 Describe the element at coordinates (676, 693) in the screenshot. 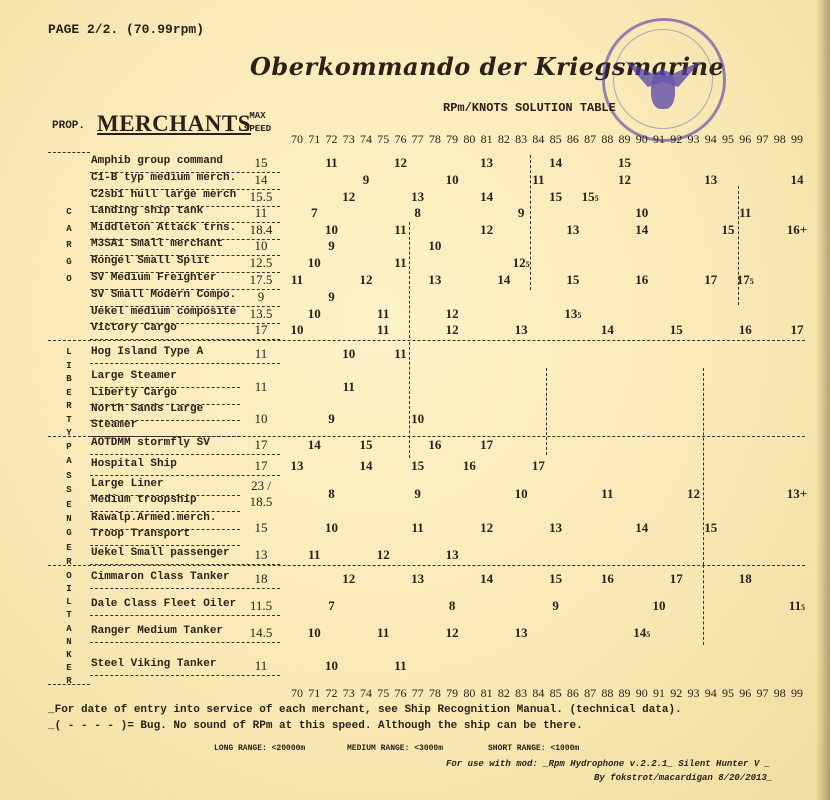

I see `rpm-column-footer: 92` at that location.